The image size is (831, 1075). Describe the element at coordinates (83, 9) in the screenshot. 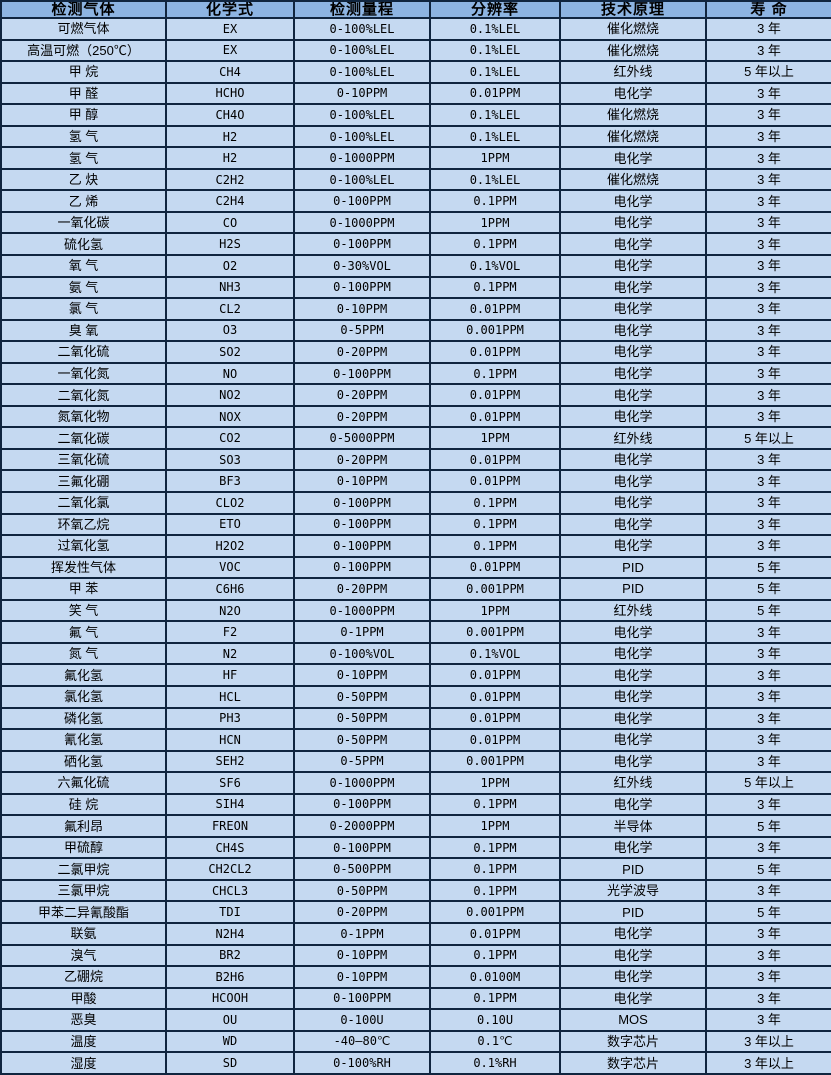

I see `column-header-1: 检测气体` at that location.